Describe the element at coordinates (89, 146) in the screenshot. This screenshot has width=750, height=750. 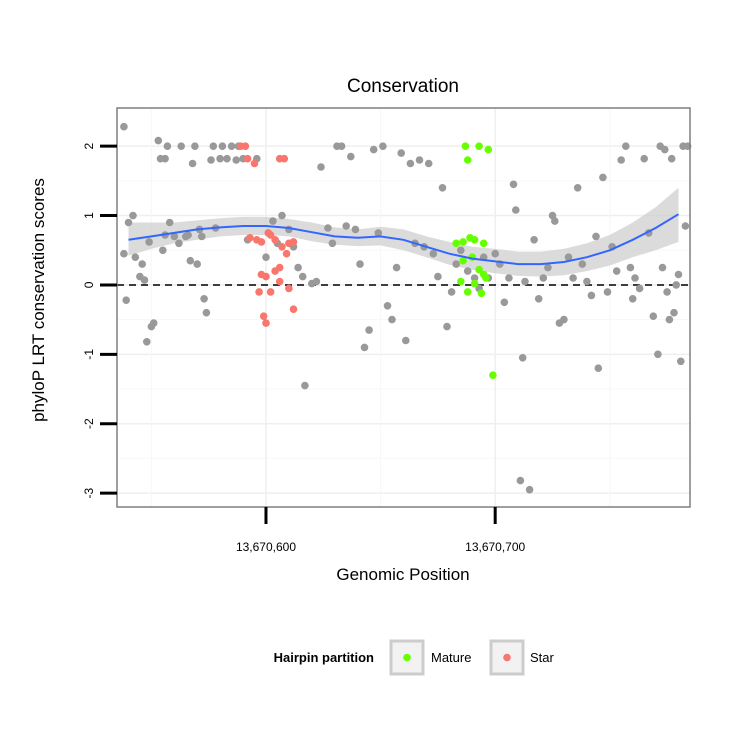
I see `y-tick-label: 2` at that location.